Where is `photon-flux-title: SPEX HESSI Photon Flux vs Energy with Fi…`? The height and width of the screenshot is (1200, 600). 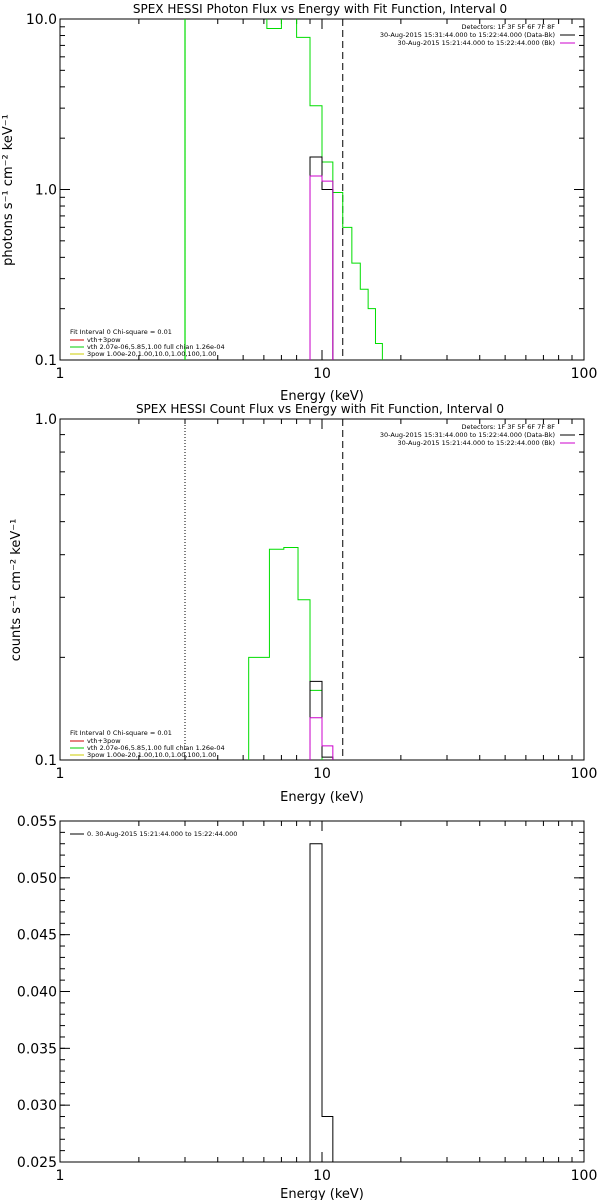 photon-flux-title: SPEX HESSI Photon Flux vs Energy with Fi… is located at coordinates (320, 9).